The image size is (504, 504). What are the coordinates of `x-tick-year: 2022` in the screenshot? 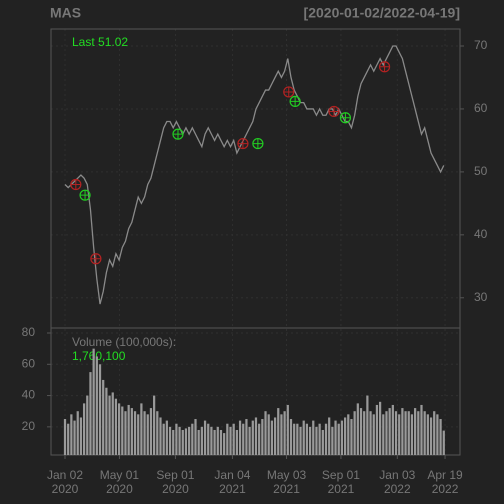 It's located at (397, 489).